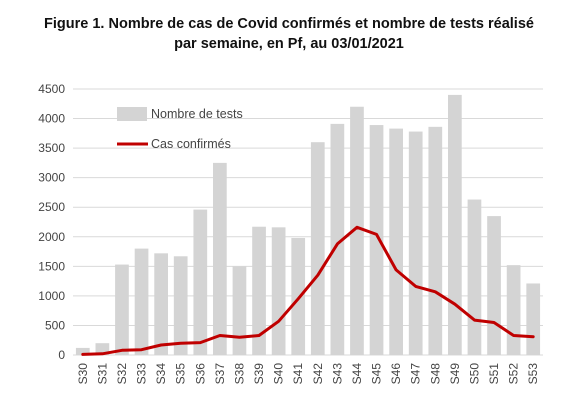 This screenshot has width=578, height=406. What do you see at coordinates (377, 374) in the screenshot?
I see `x-tick-label: S45` at bounding box center [377, 374].